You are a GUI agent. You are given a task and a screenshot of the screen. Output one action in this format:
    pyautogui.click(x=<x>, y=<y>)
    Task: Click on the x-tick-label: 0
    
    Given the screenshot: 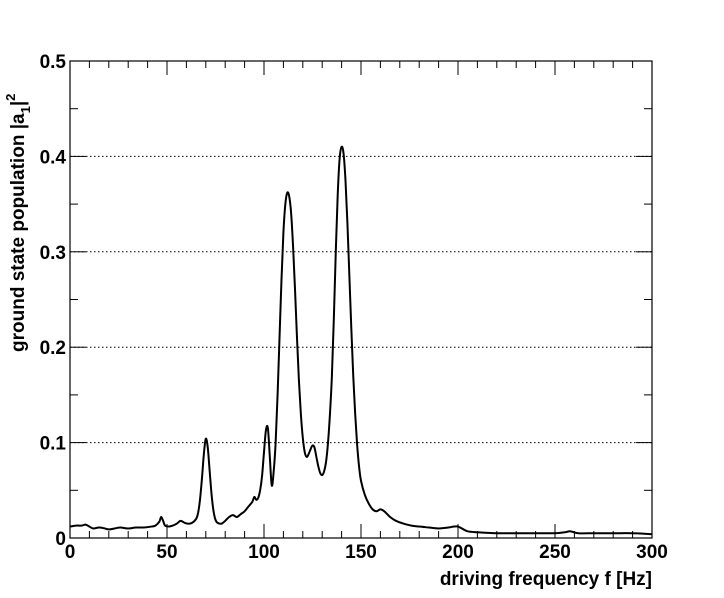 What is the action you would take?
    pyautogui.click(x=70, y=552)
    